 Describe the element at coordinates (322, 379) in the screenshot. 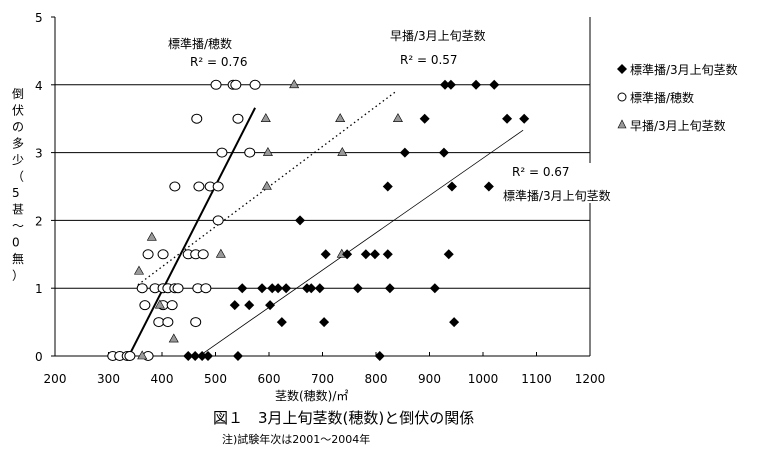

I see `x-tick-label: 700` at that location.